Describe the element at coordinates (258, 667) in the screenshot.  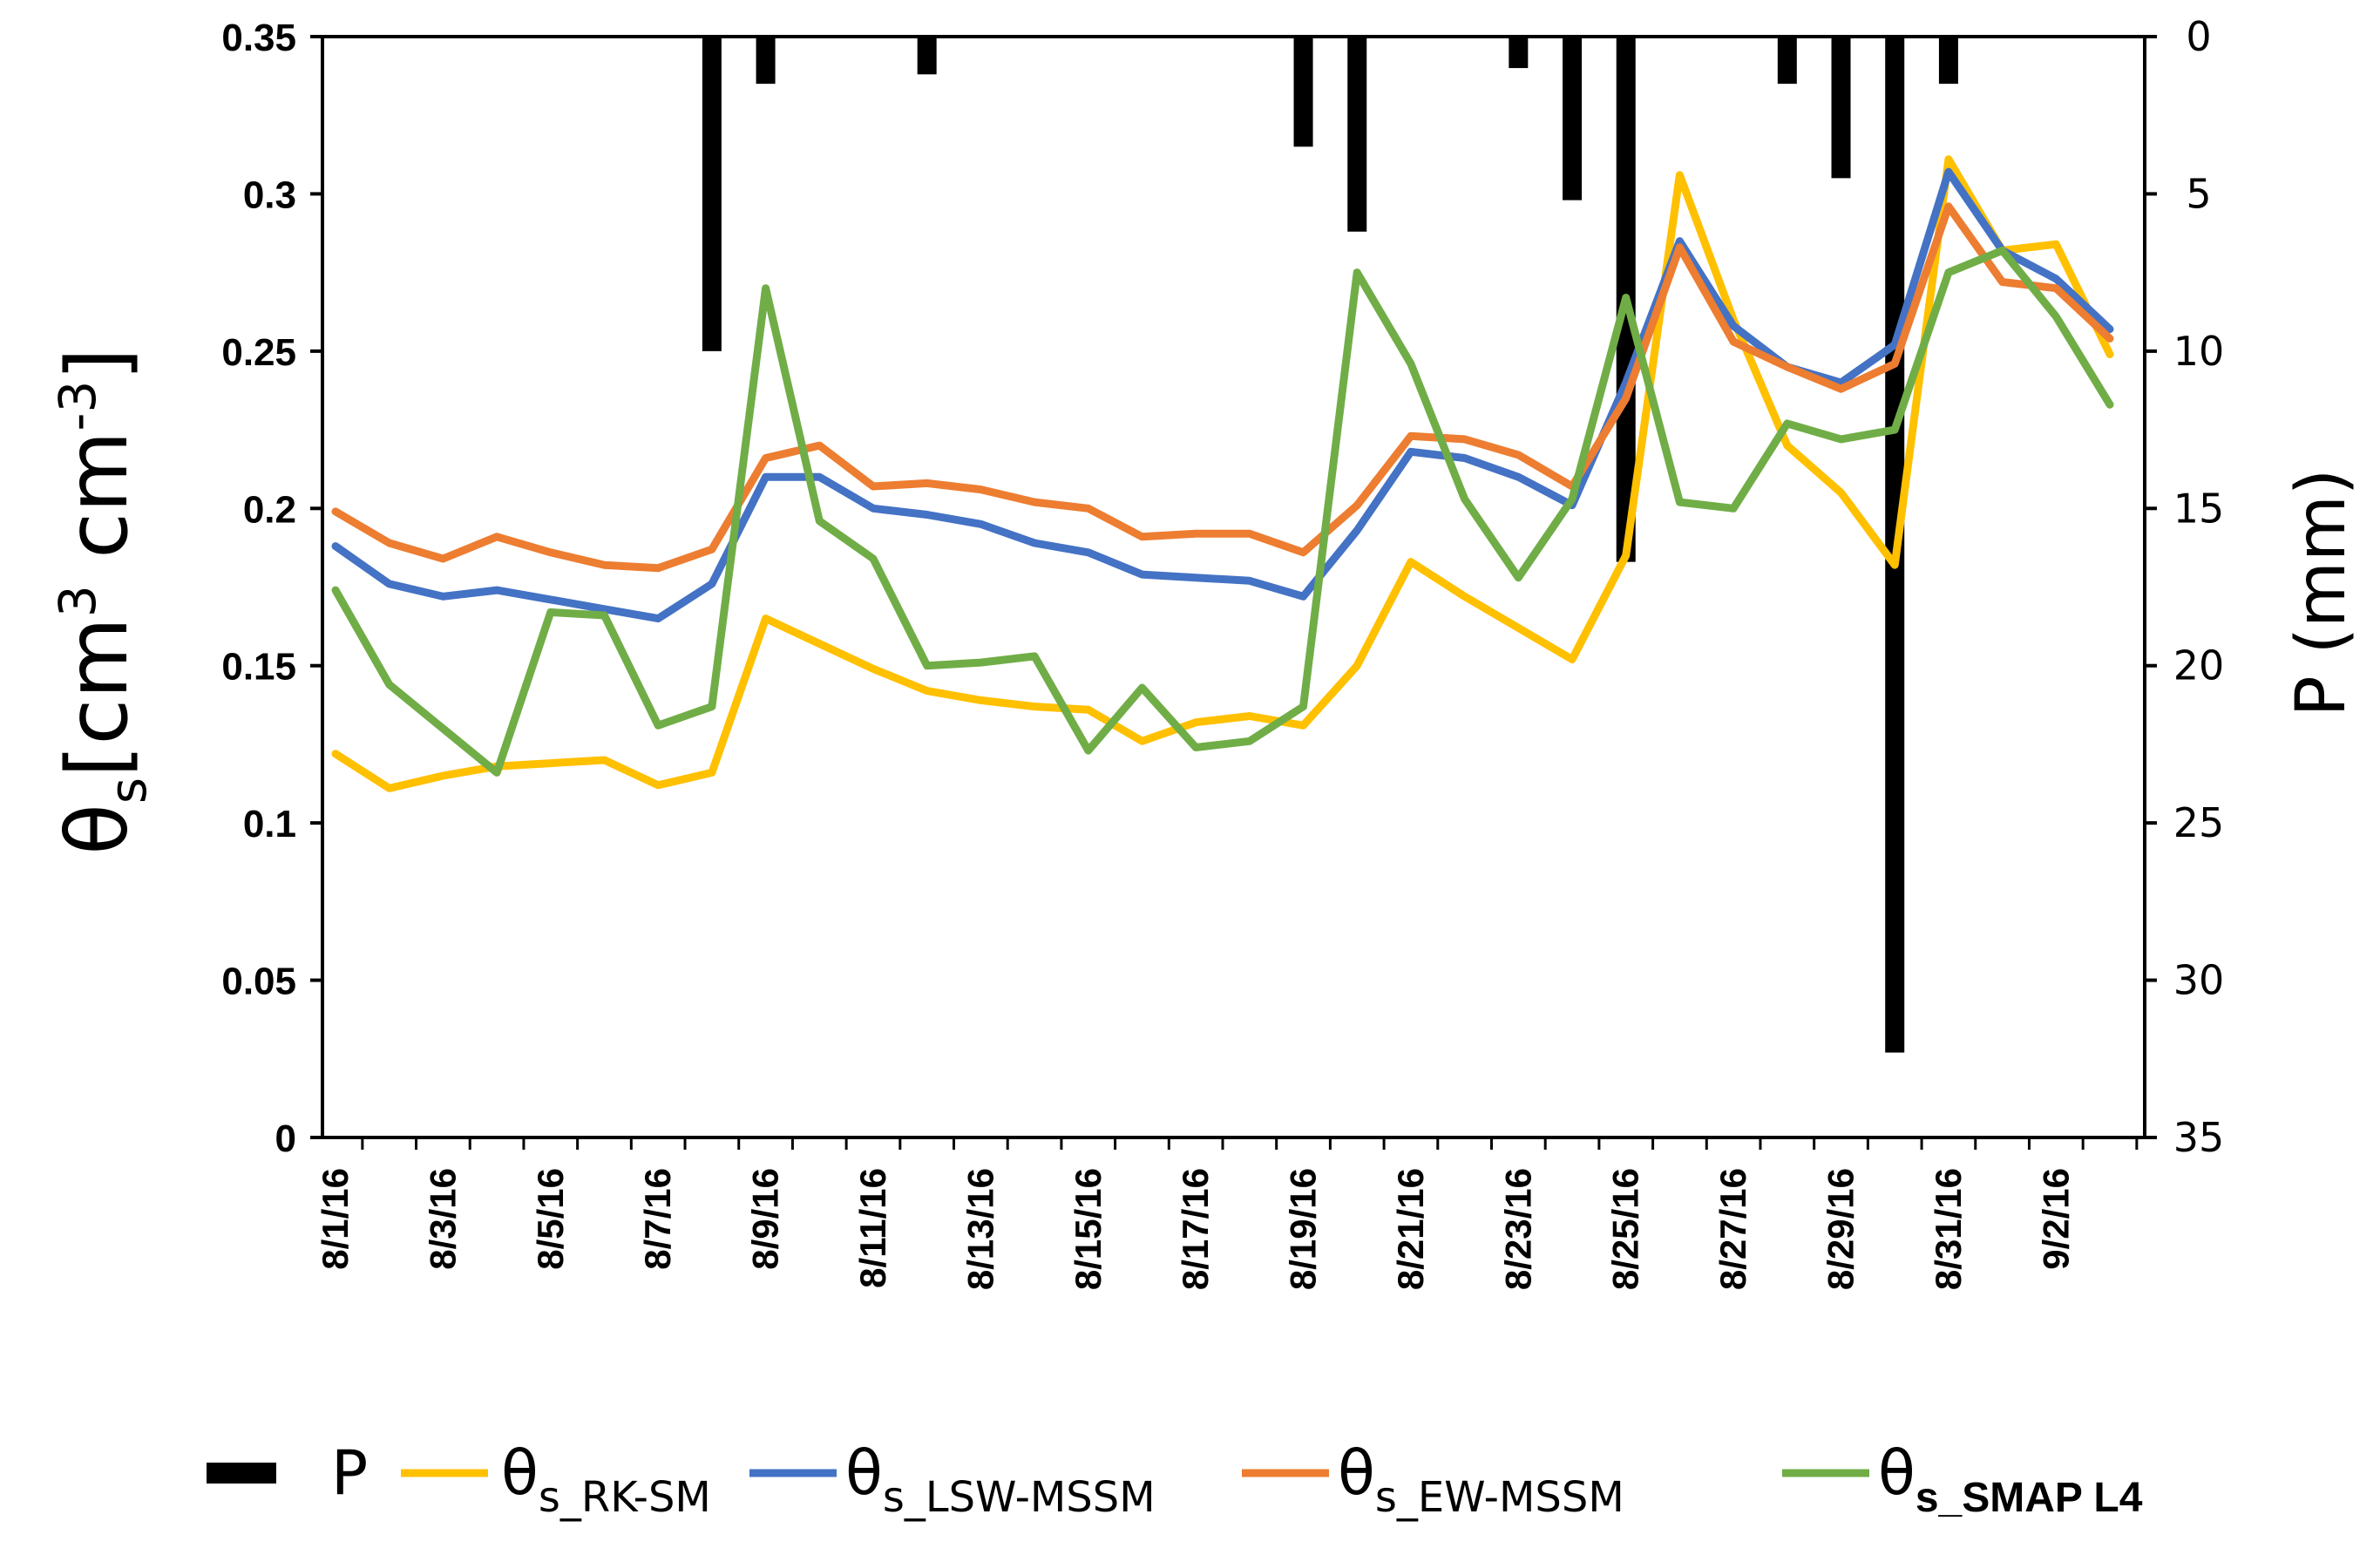
I see `y-left-tick-label: 0.15` at that location.